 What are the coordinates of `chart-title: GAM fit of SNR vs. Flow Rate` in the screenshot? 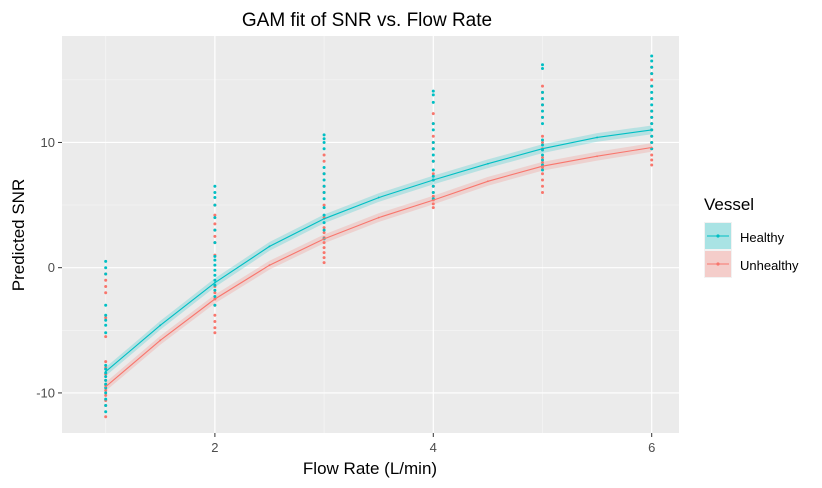 It's located at (367, 20).